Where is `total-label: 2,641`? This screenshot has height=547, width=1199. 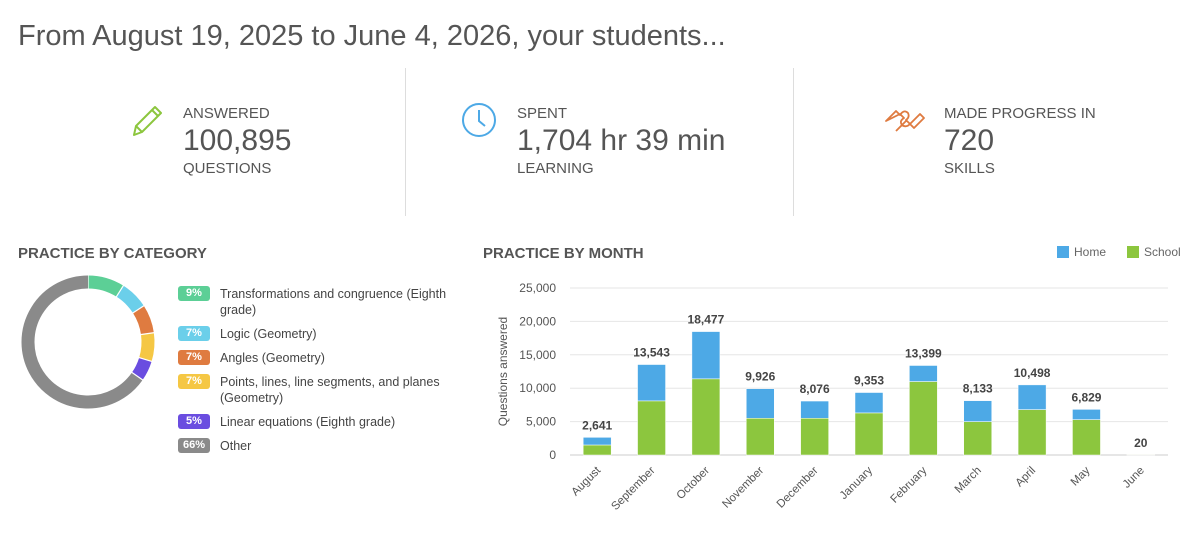 total-label: 2,641 is located at coordinates (597, 425).